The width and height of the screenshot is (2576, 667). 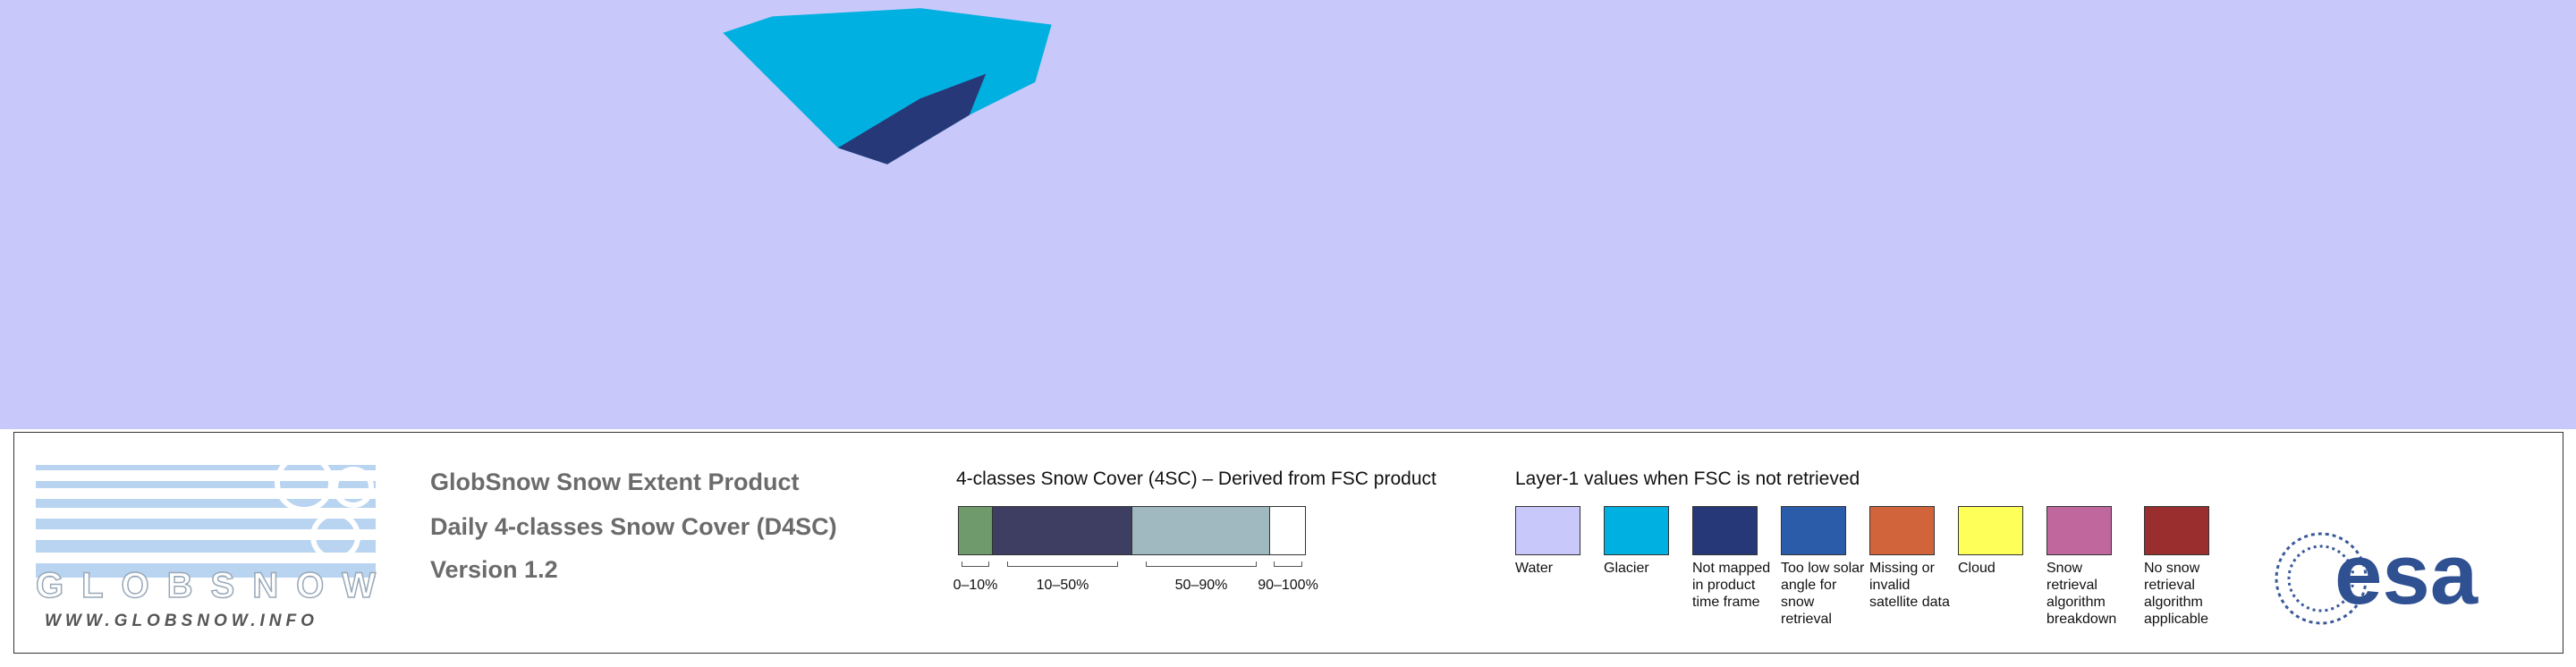 I want to click on land-masses, so click(x=887, y=86).